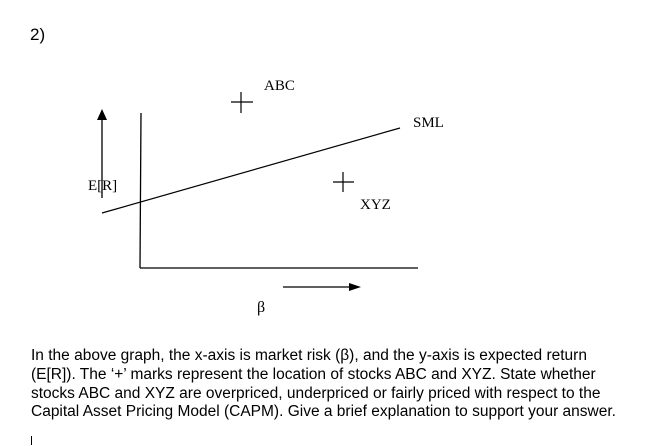 This screenshot has width=648, height=446. What do you see at coordinates (343, 182) in the screenshot?
I see `xyz-plus-marker` at bounding box center [343, 182].